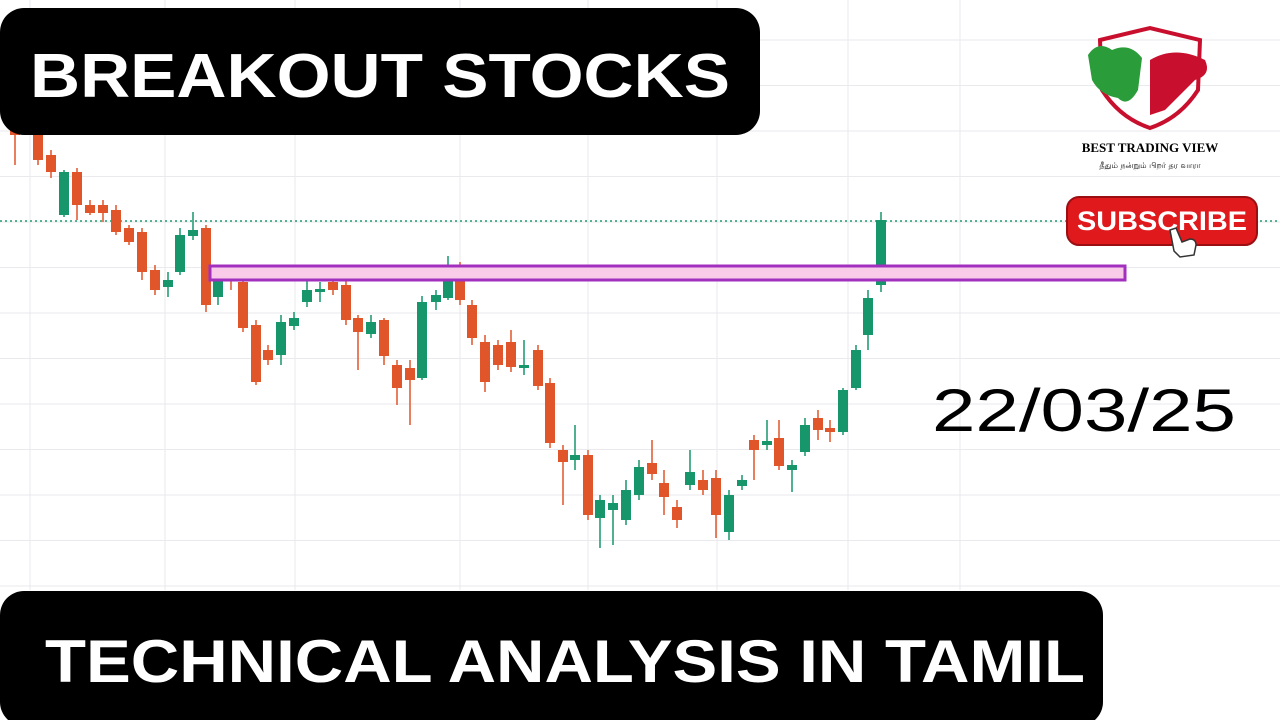 This screenshot has width=1280, height=720. Describe the element at coordinates (1115, 74) in the screenshot. I see `logo-bull` at that location.